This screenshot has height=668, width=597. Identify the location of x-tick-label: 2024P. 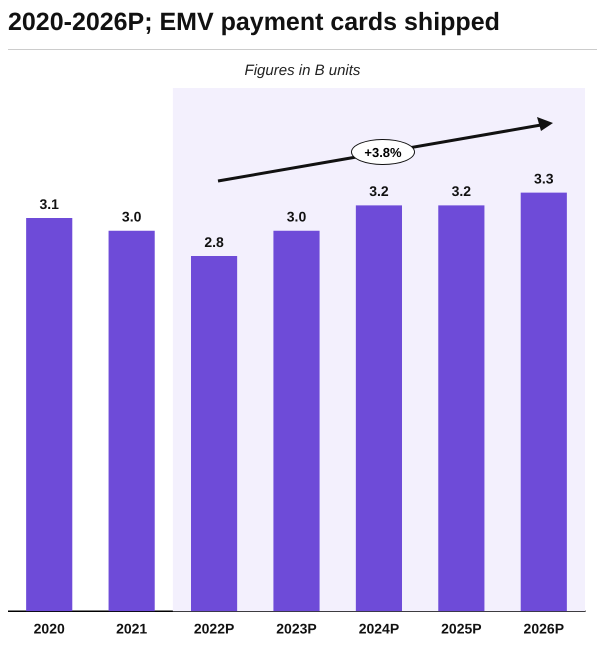
(379, 628).